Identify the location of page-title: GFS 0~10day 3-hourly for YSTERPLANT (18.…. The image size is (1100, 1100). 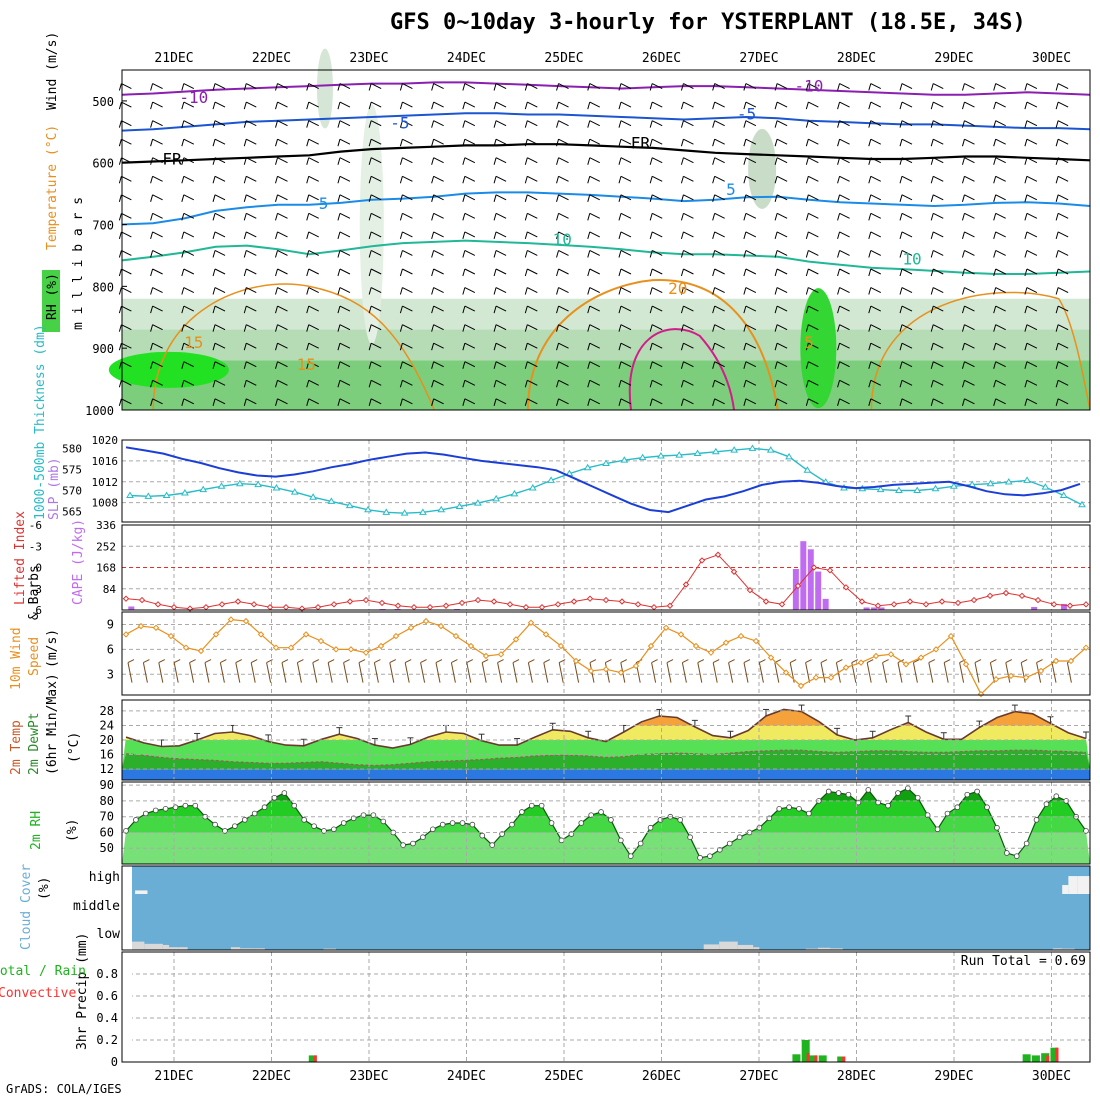
(708, 22).